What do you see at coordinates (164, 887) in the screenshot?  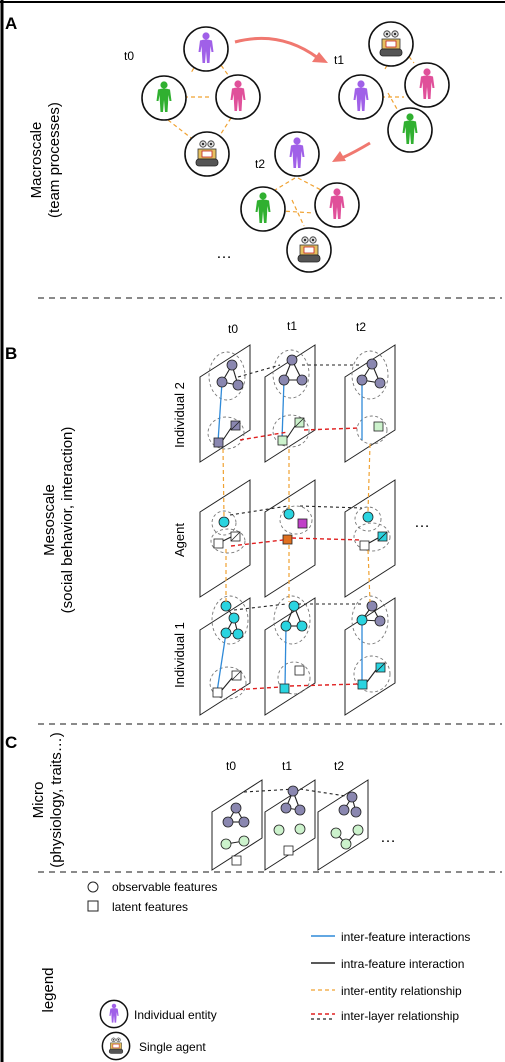 I see `legend-observable-label: observable features` at bounding box center [164, 887].